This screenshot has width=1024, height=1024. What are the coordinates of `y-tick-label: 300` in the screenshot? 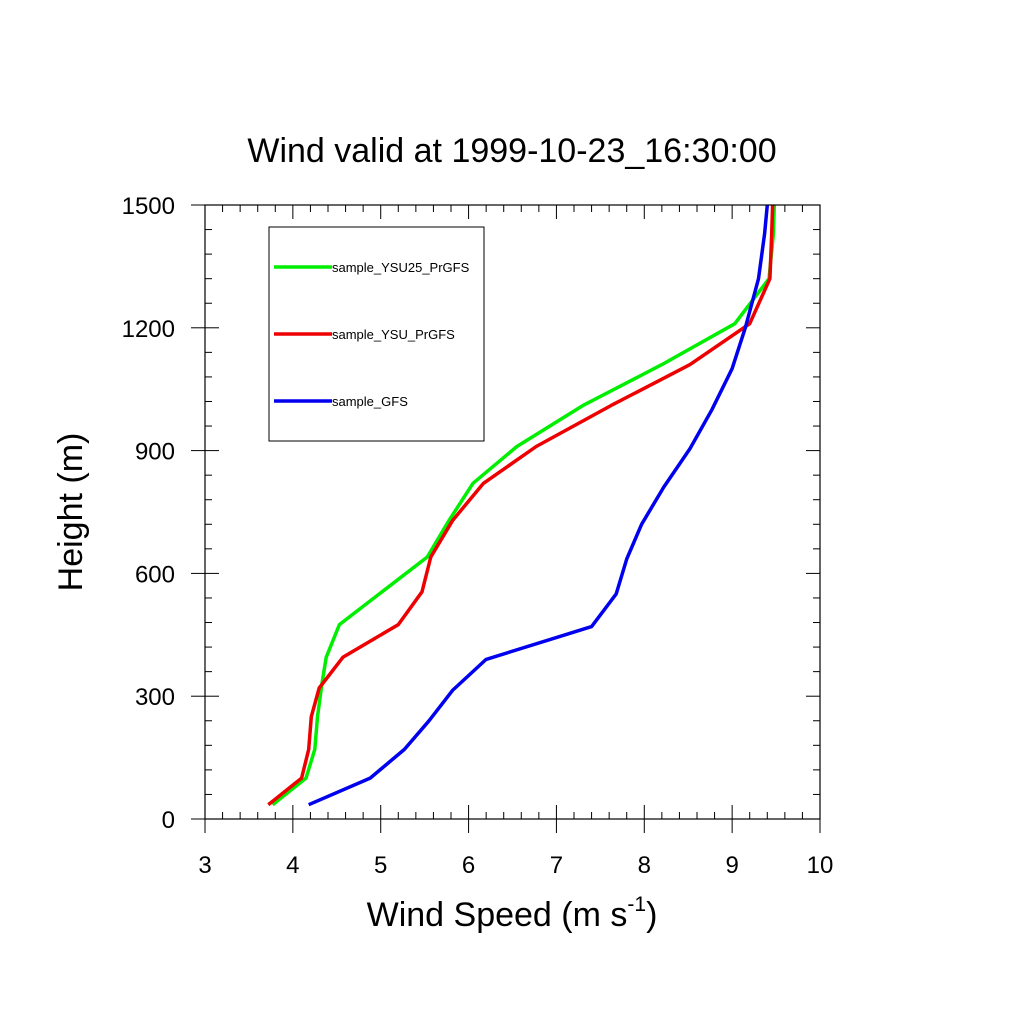 It's located at (155, 697).